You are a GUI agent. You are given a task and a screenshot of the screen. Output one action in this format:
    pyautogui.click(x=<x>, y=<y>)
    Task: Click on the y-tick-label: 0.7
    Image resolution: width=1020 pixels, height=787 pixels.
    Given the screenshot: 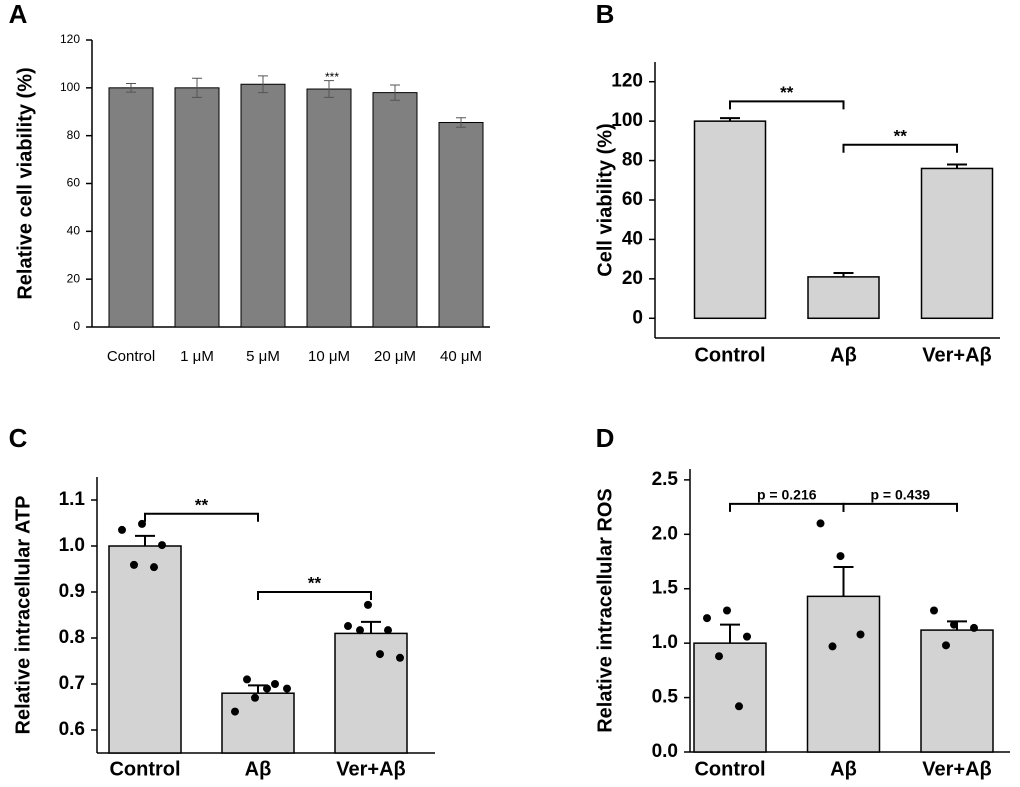 What is the action you would take?
    pyautogui.click(x=72, y=683)
    